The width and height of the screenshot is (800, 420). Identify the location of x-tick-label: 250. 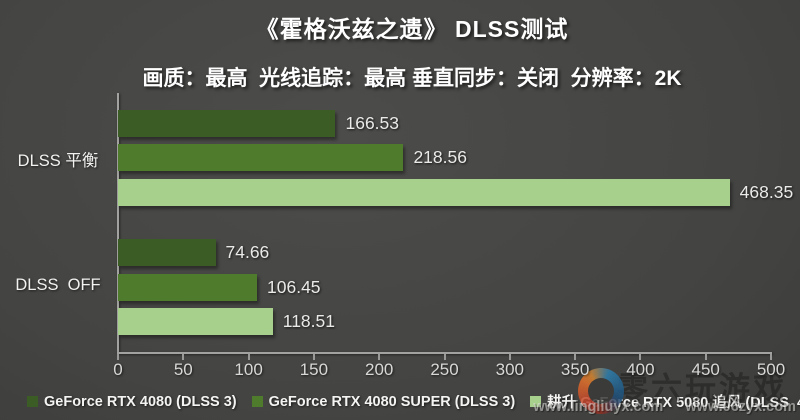
(444, 369).